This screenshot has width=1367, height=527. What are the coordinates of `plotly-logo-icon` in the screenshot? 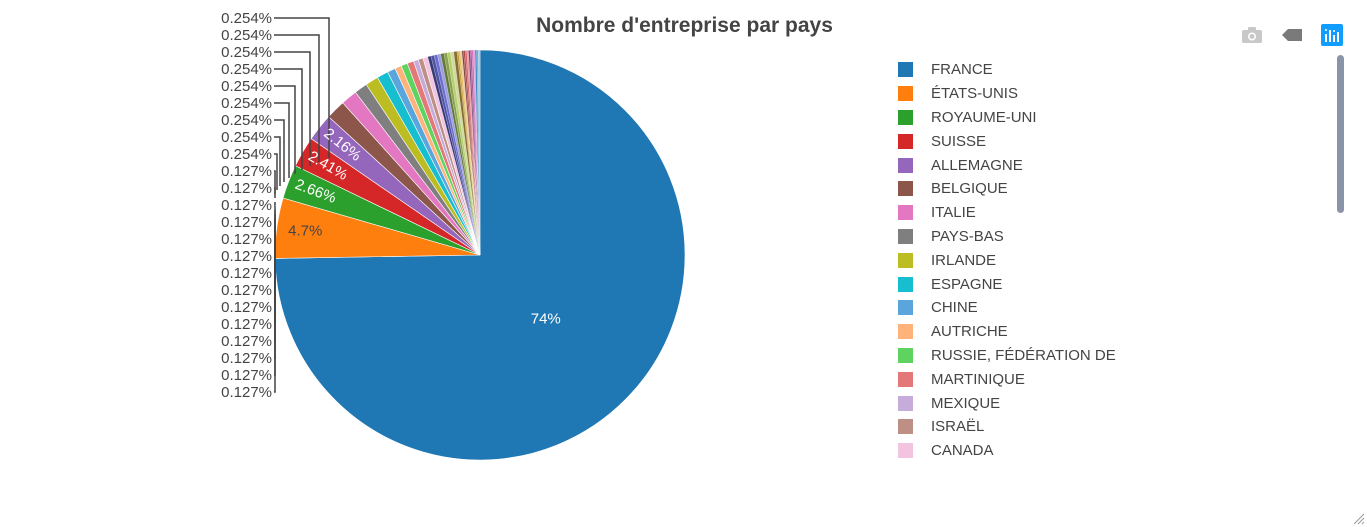 It's located at (1332, 35).